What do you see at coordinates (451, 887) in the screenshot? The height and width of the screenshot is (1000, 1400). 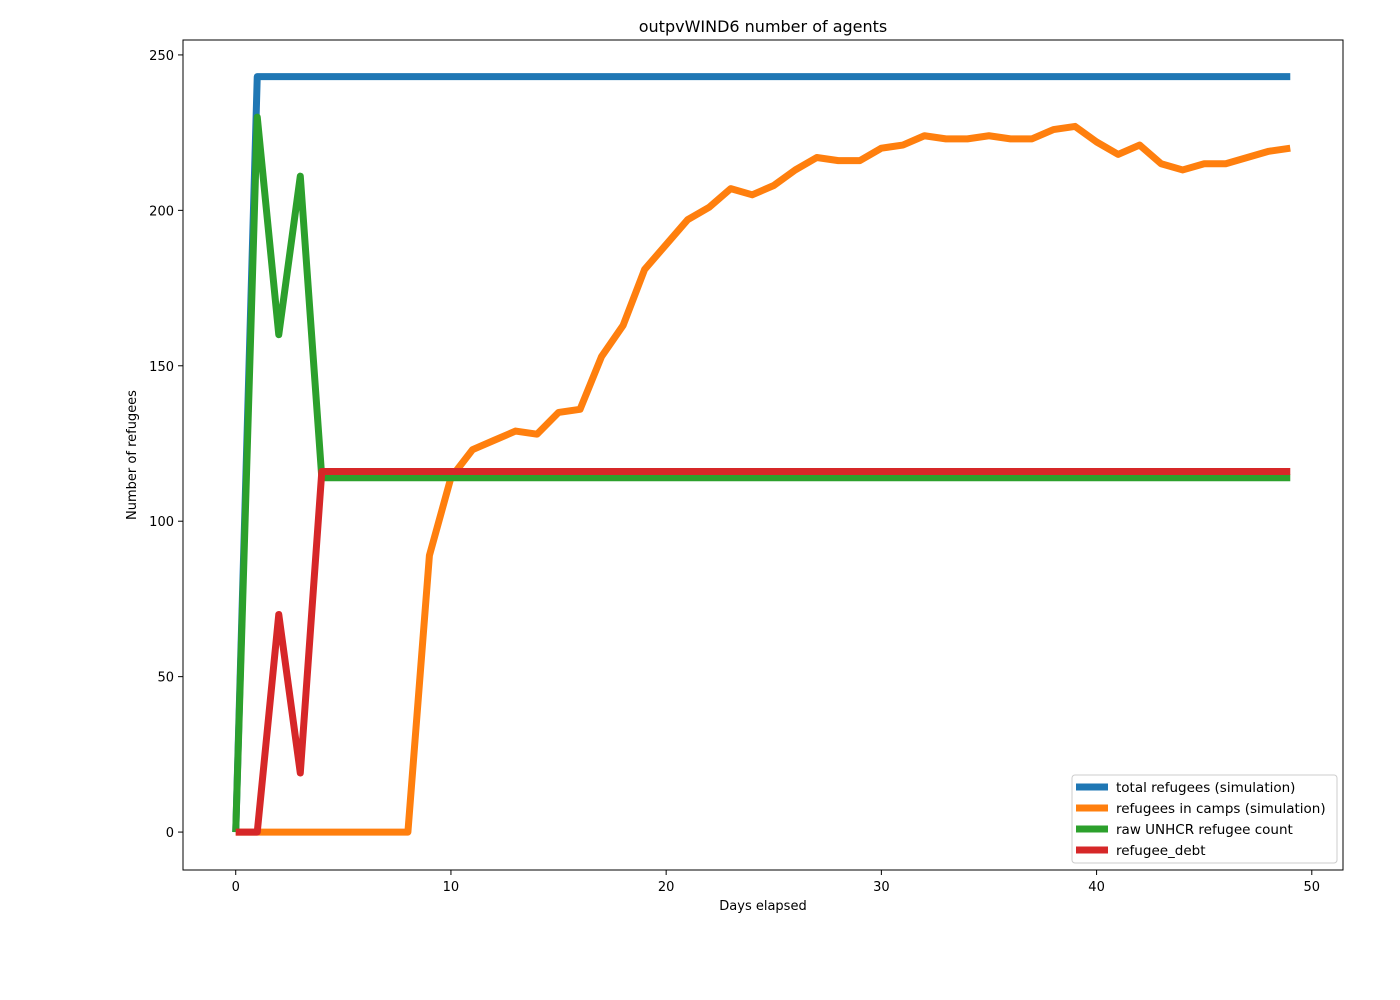 I see `x-tick-label: 10` at bounding box center [451, 887].